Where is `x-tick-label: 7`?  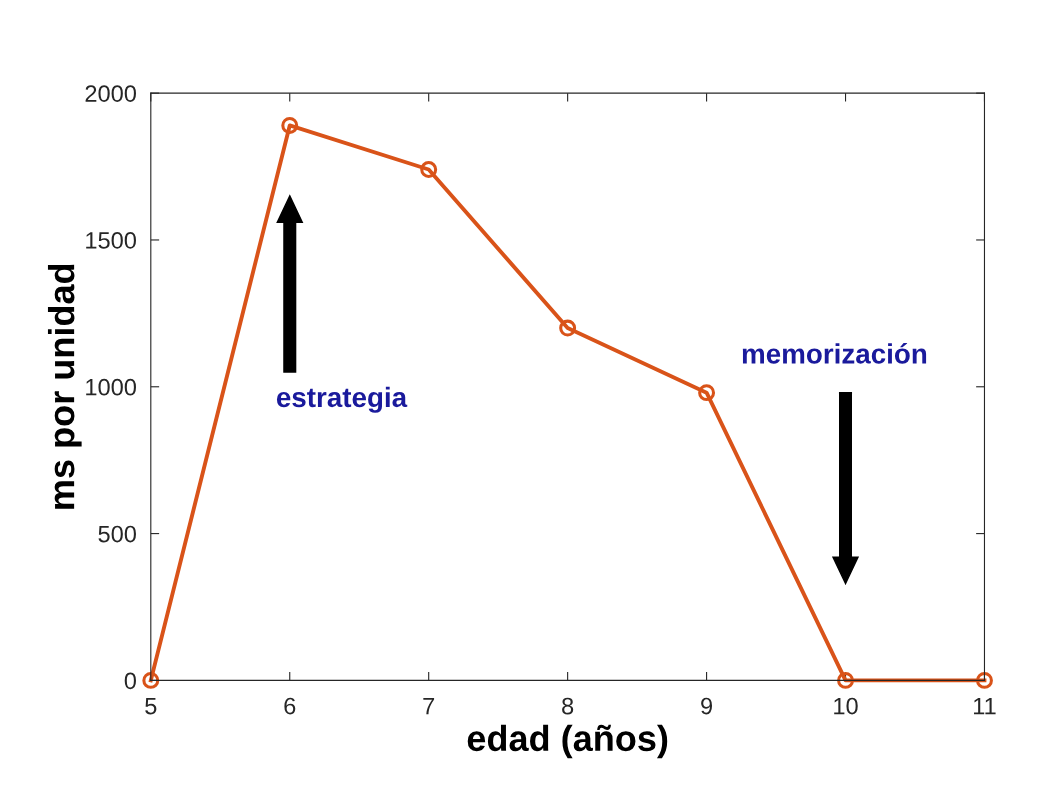
x-tick-label: 7 is located at coordinates (429, 706).